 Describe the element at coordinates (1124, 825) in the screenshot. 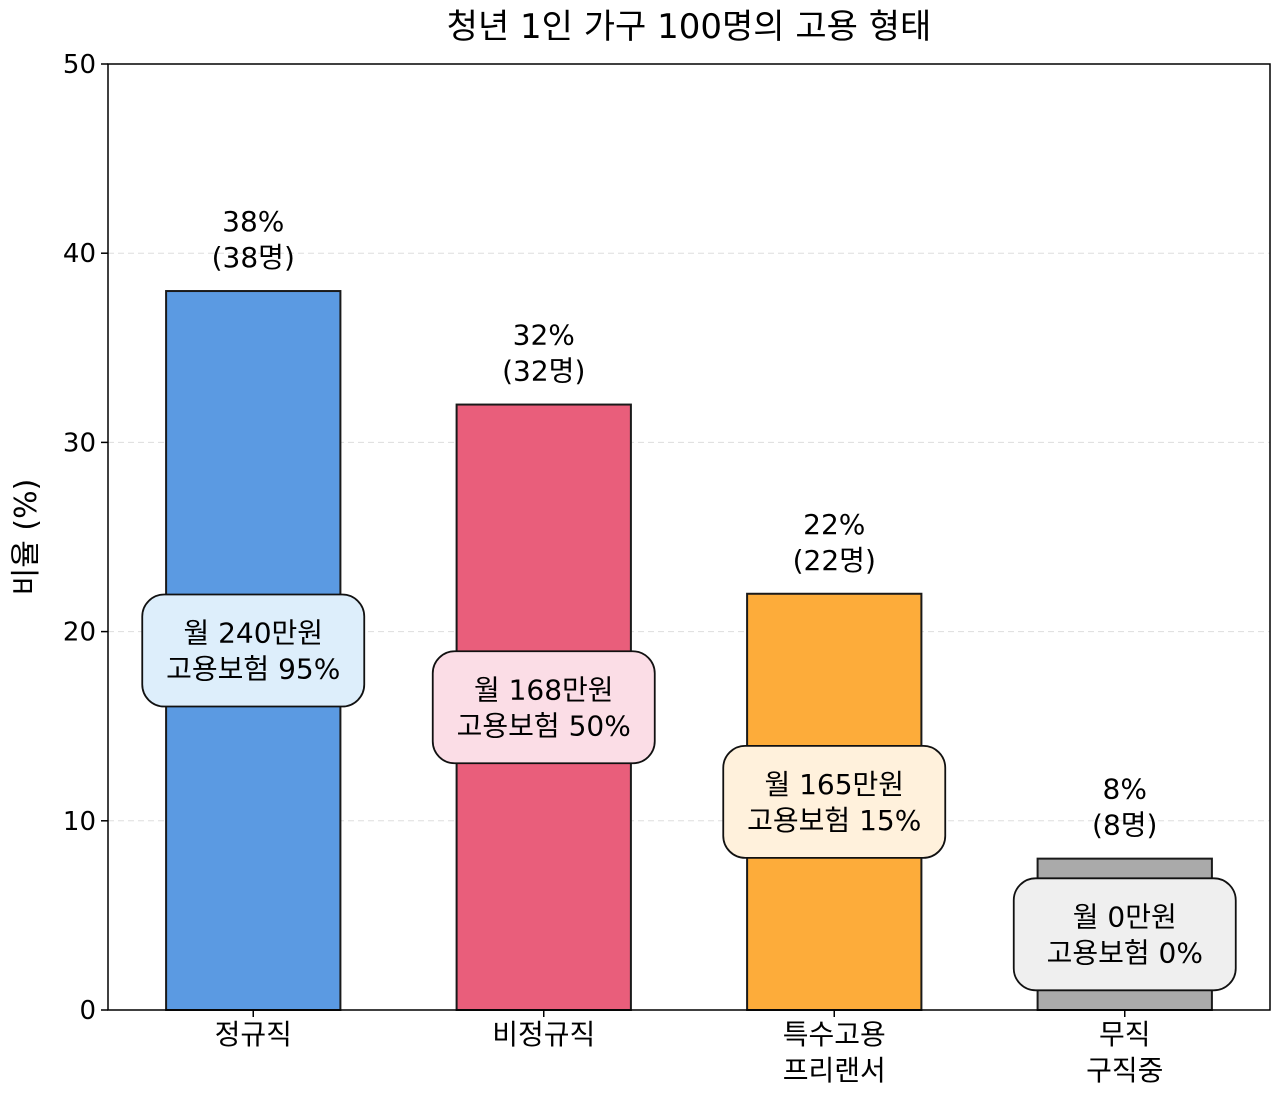

I see `value-label: (8명)` at that location.